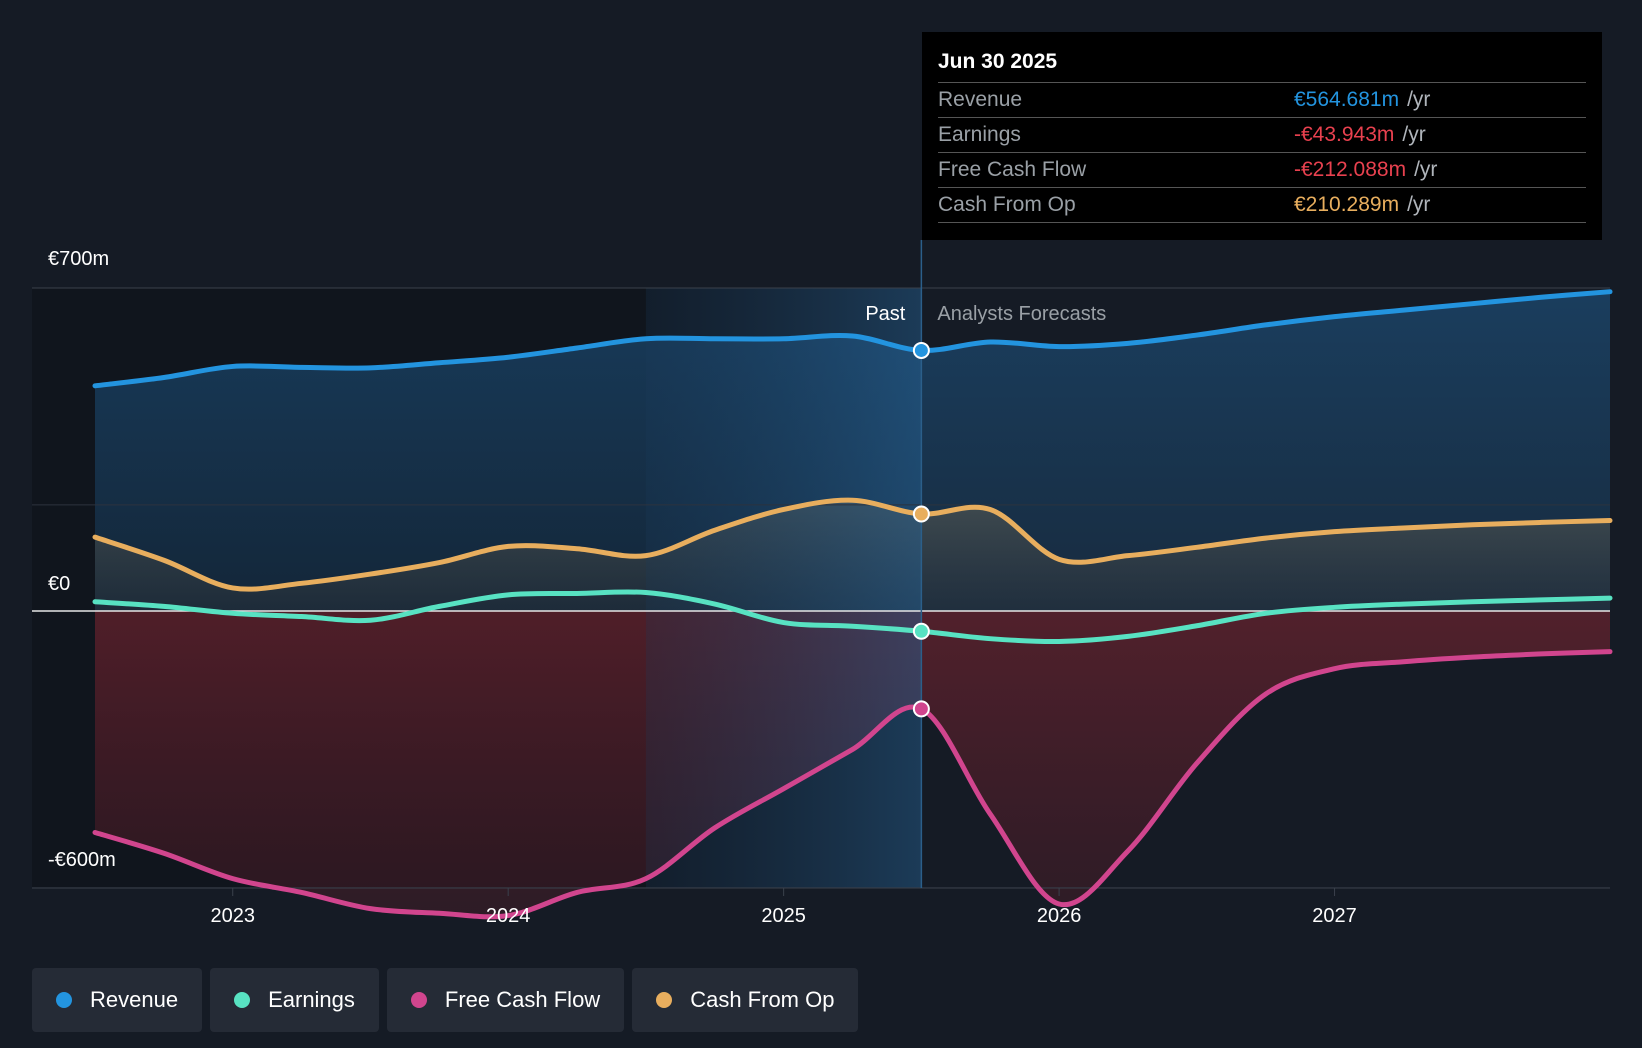  I want to click on tooltip-row-free-cash-flow: Free Cash Flow -€212.088m /yr, so click(1262, 170).